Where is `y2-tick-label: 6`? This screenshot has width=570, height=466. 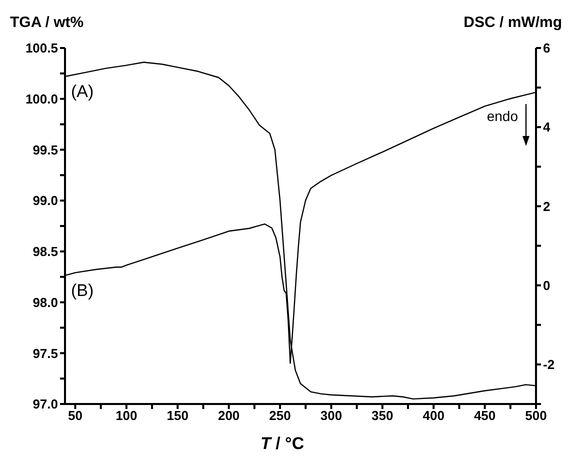 y2-tick-label: 6 is located at coordinates (546, 48).